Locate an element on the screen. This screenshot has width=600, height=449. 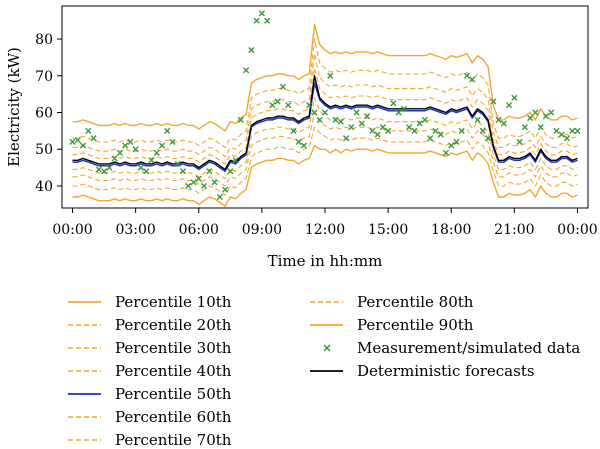
x-tick-label: 15:00 is located at coordinates (388, 230).